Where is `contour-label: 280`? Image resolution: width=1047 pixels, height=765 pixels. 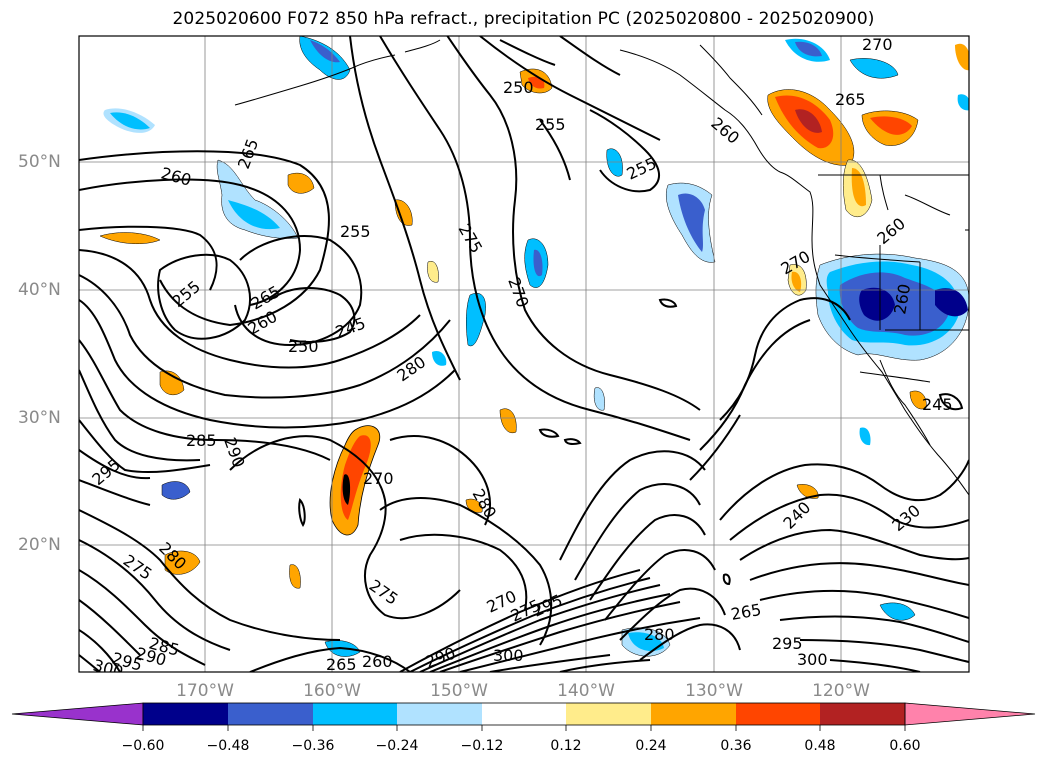
contour-label: 280 is located at coordinates (659, 634).